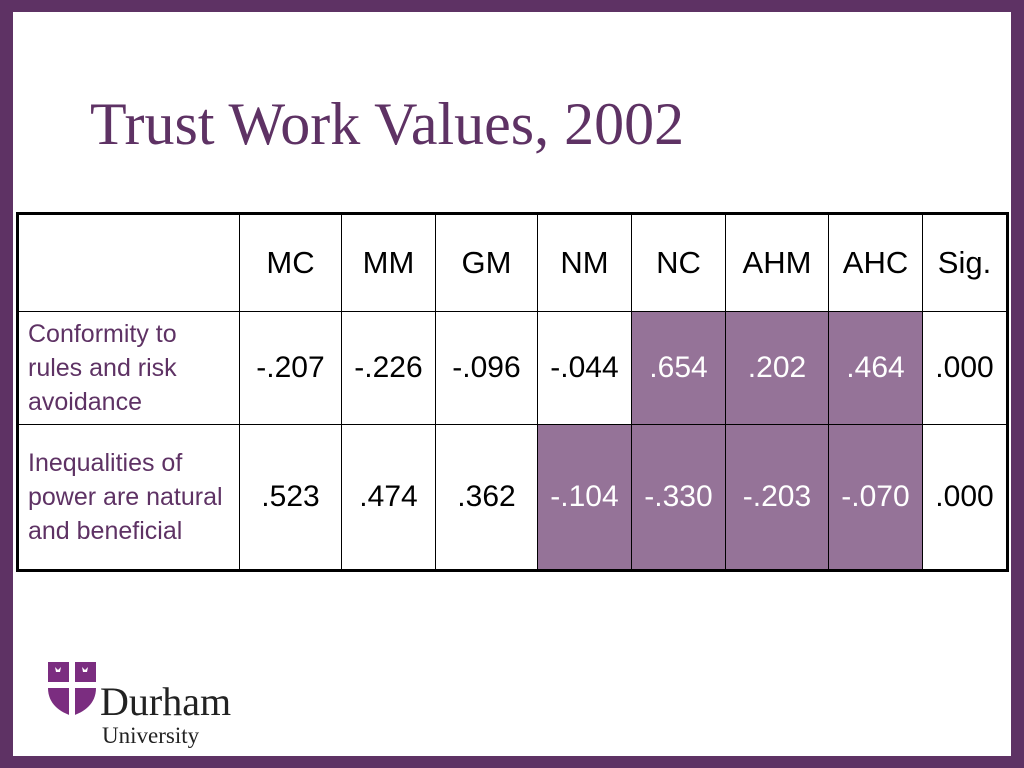 The image size is (1024, 768). I want to click on university-logo: Durham University, so click(146, 705).